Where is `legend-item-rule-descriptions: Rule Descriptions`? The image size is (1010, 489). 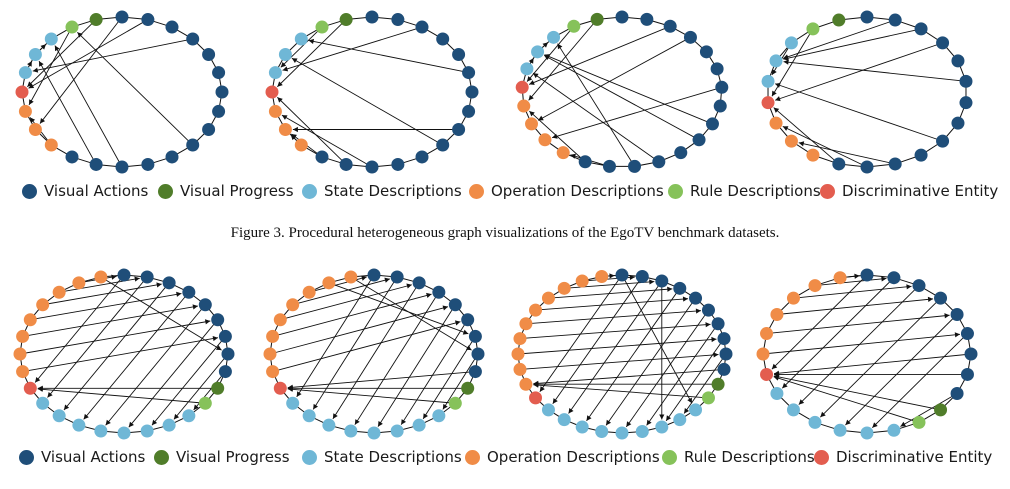 legend-item-rule-descriptions: Rule Descriptions is located at coordinates (738, 457).